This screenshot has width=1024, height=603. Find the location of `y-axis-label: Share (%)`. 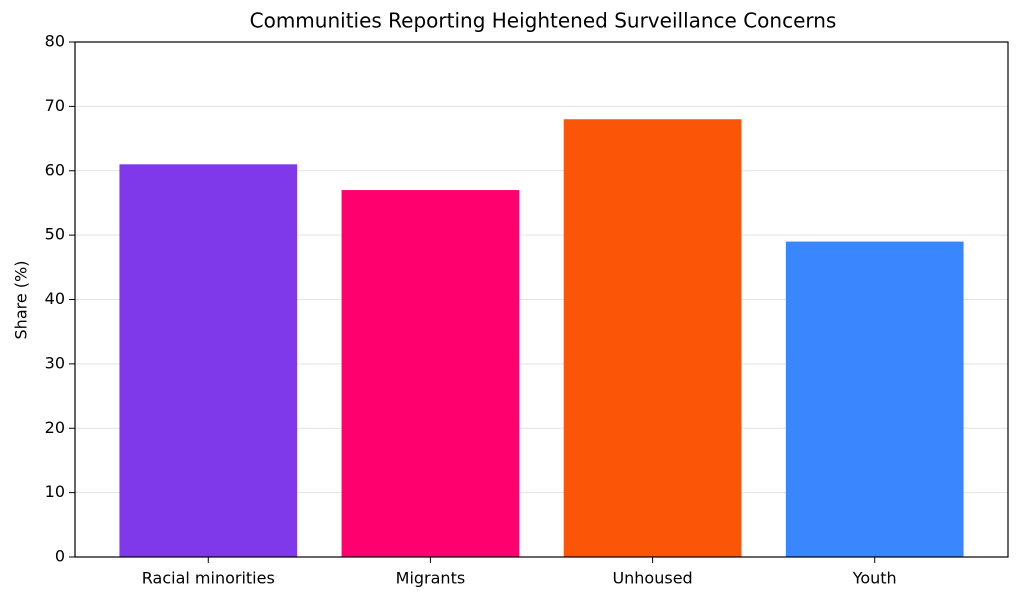

y-axis-label: Share (%) is located at coordinates (21, 300).